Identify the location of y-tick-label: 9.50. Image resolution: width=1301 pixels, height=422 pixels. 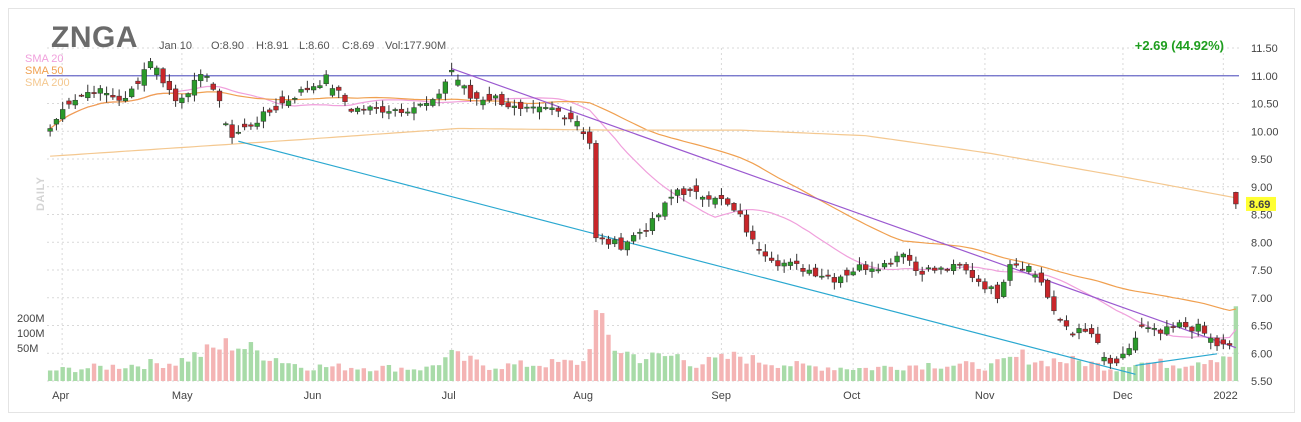
(1261, 160).